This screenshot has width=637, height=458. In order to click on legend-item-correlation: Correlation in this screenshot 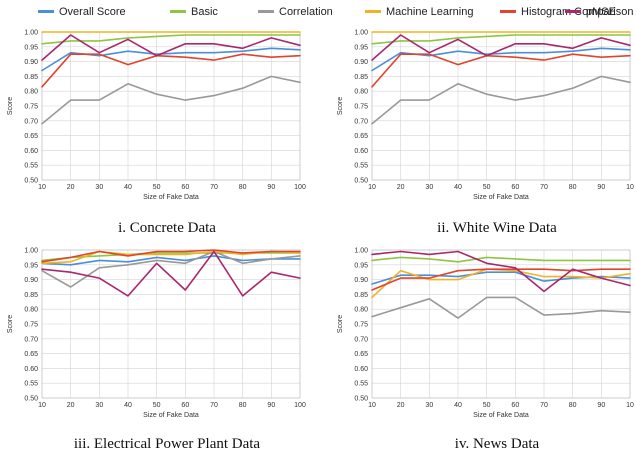, I will do `click(295, 12)`.